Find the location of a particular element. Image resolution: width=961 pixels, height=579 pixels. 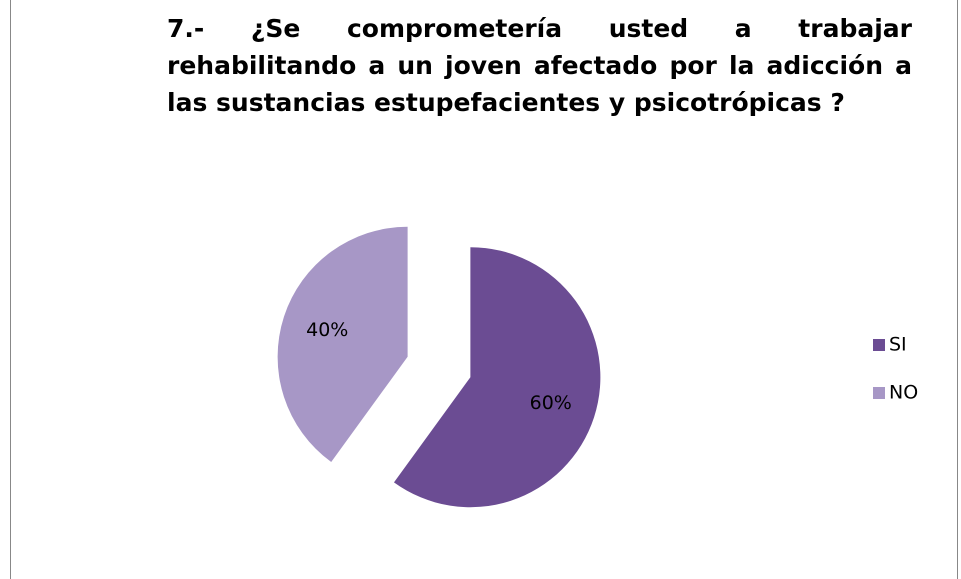

data-label: 40% is located at coordinates (327, 330).